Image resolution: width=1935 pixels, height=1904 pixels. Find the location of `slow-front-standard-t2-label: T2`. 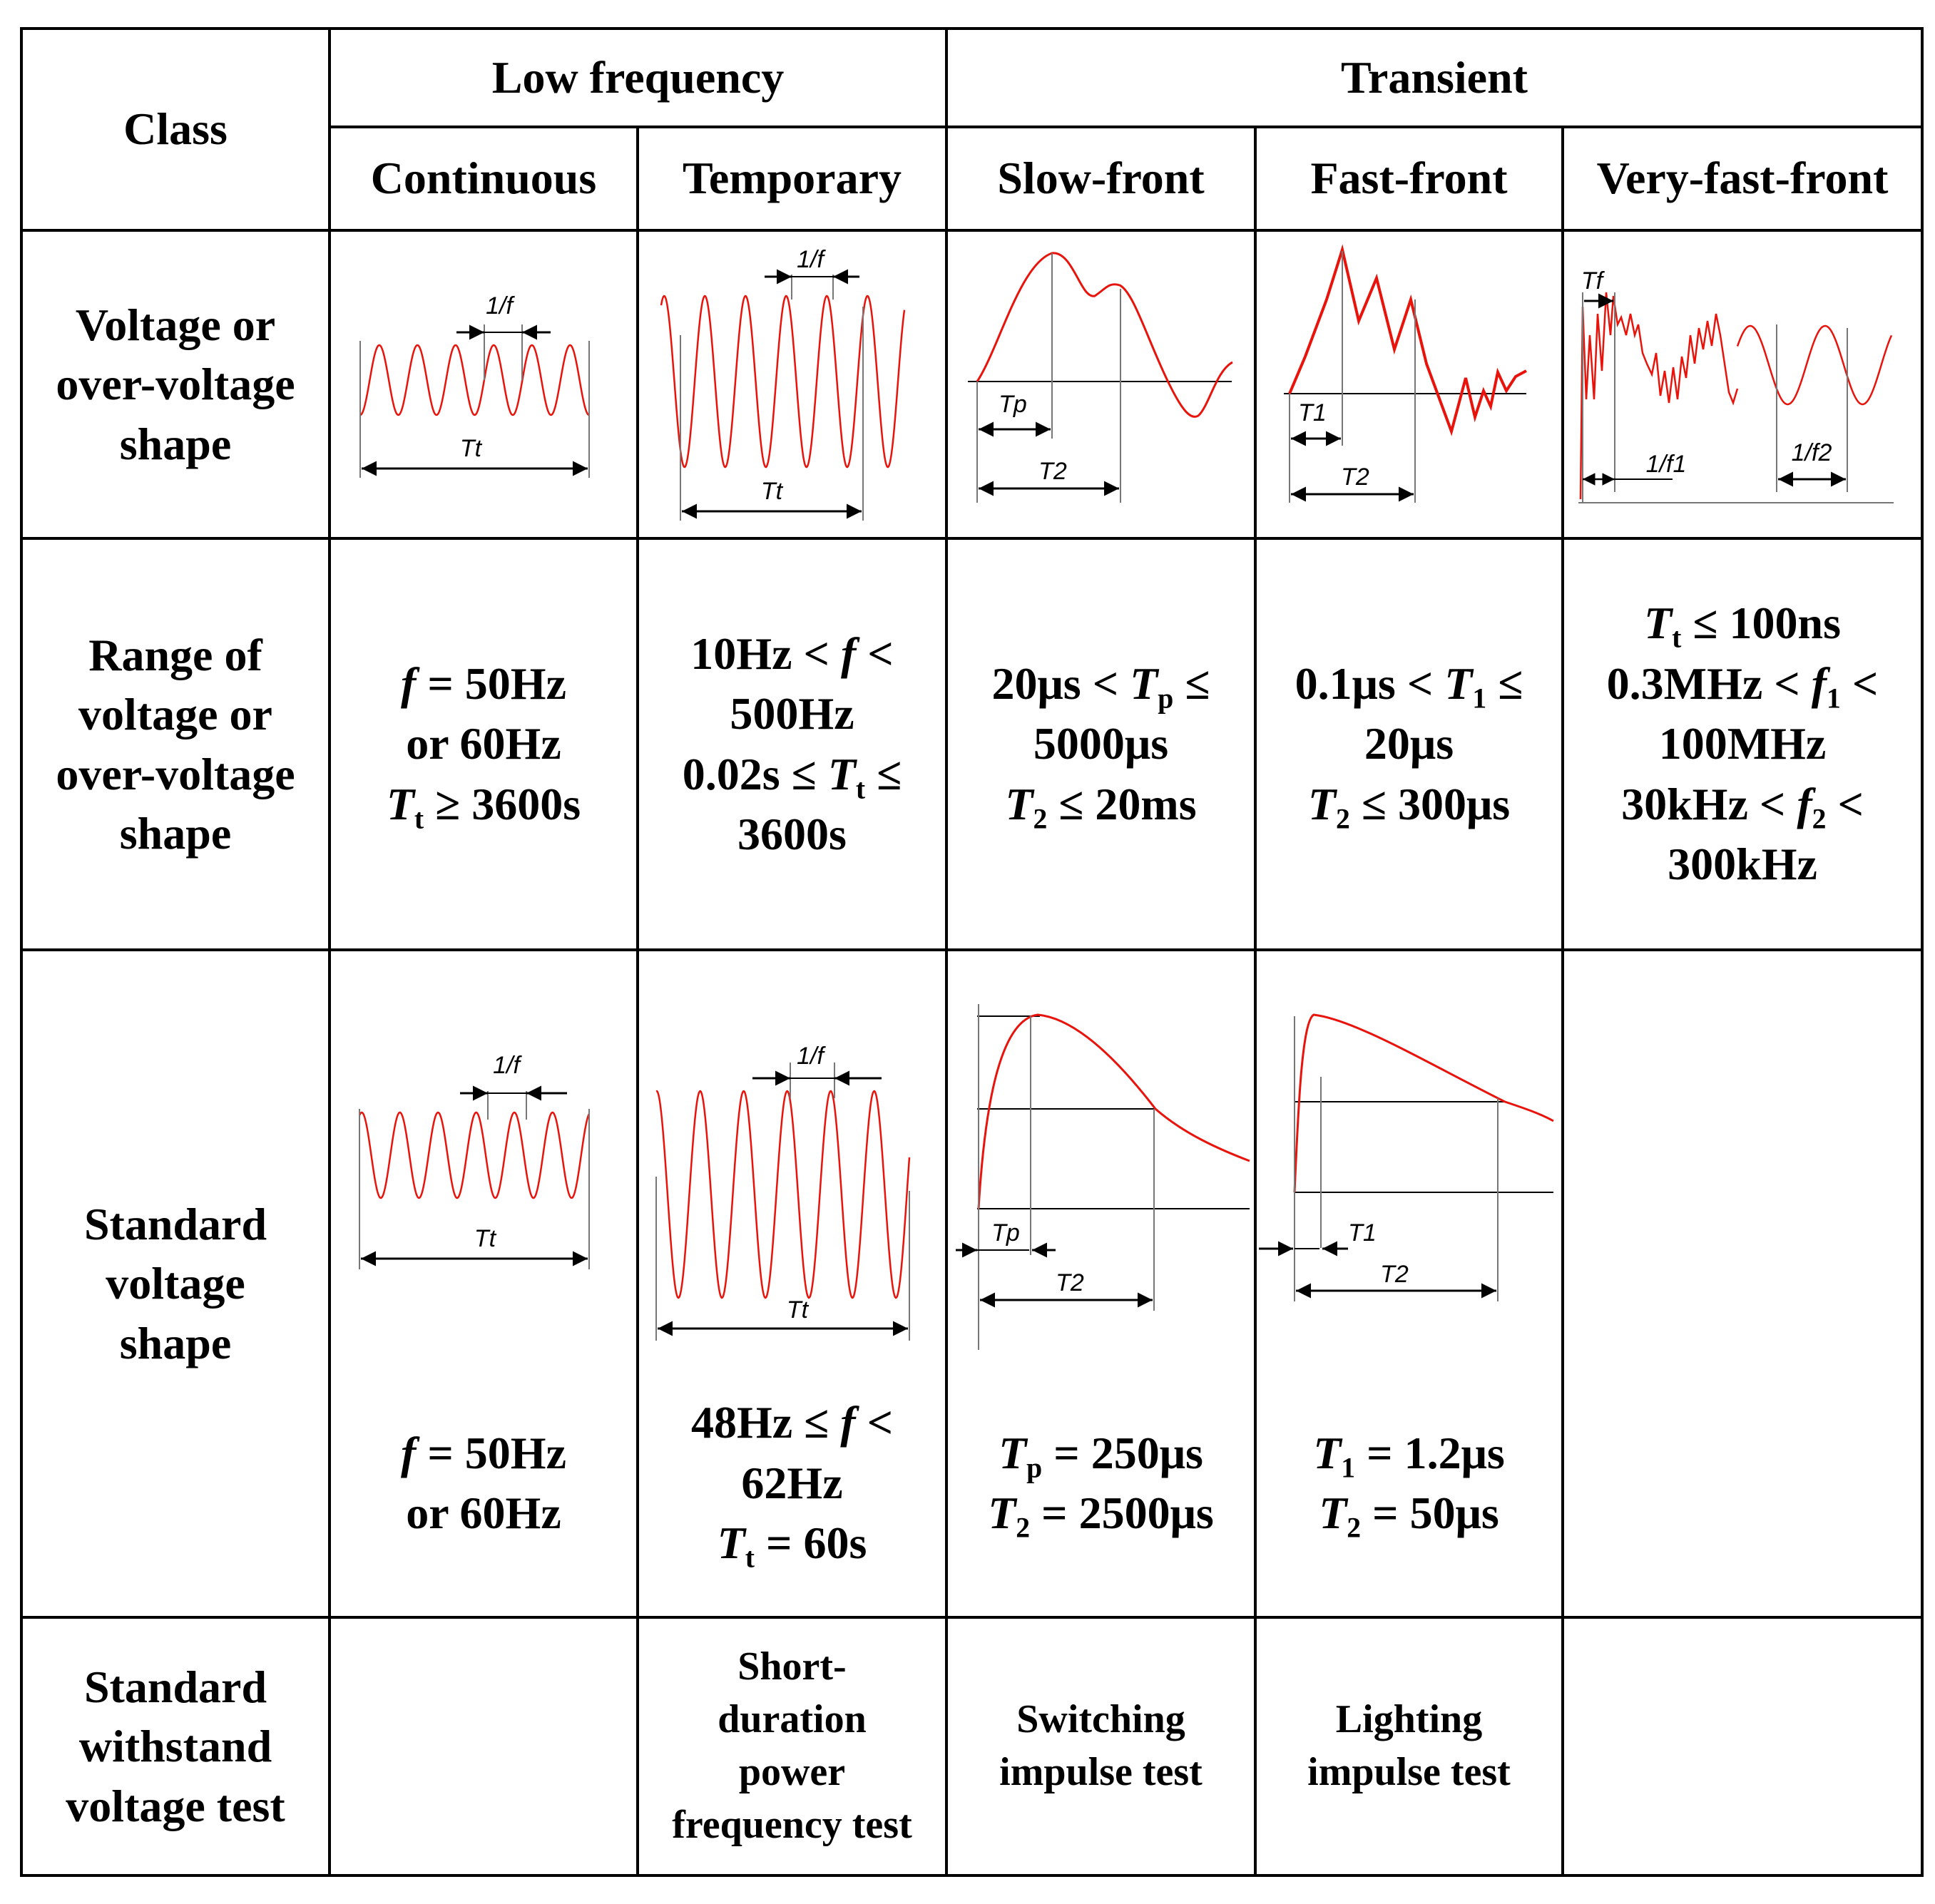

slow-front-standard-t2-label: T2 is located at coordinates (1070, 1282).